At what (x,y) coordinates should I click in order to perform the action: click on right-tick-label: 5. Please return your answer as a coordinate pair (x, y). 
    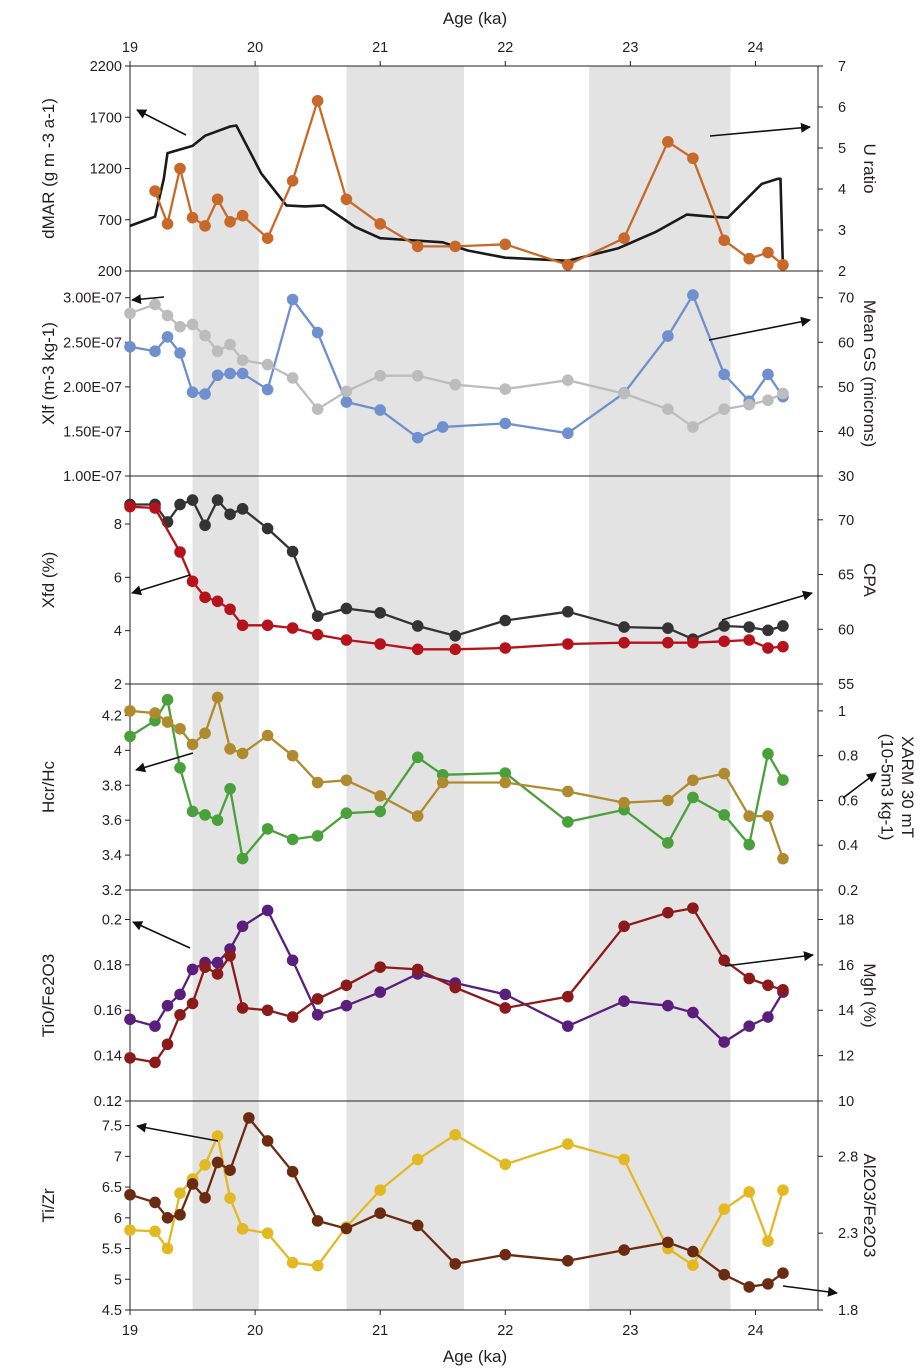
    Looking at the image, I should click on (842, 149).